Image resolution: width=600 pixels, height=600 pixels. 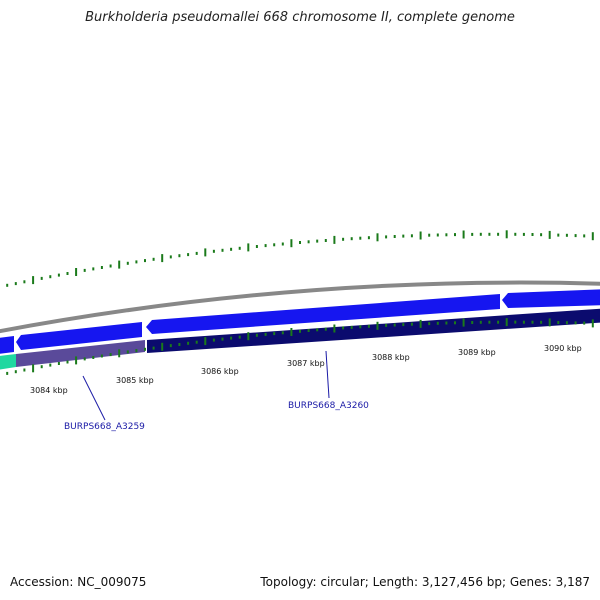 I want to click on forward-strand-track, so click(x=300, y=322).